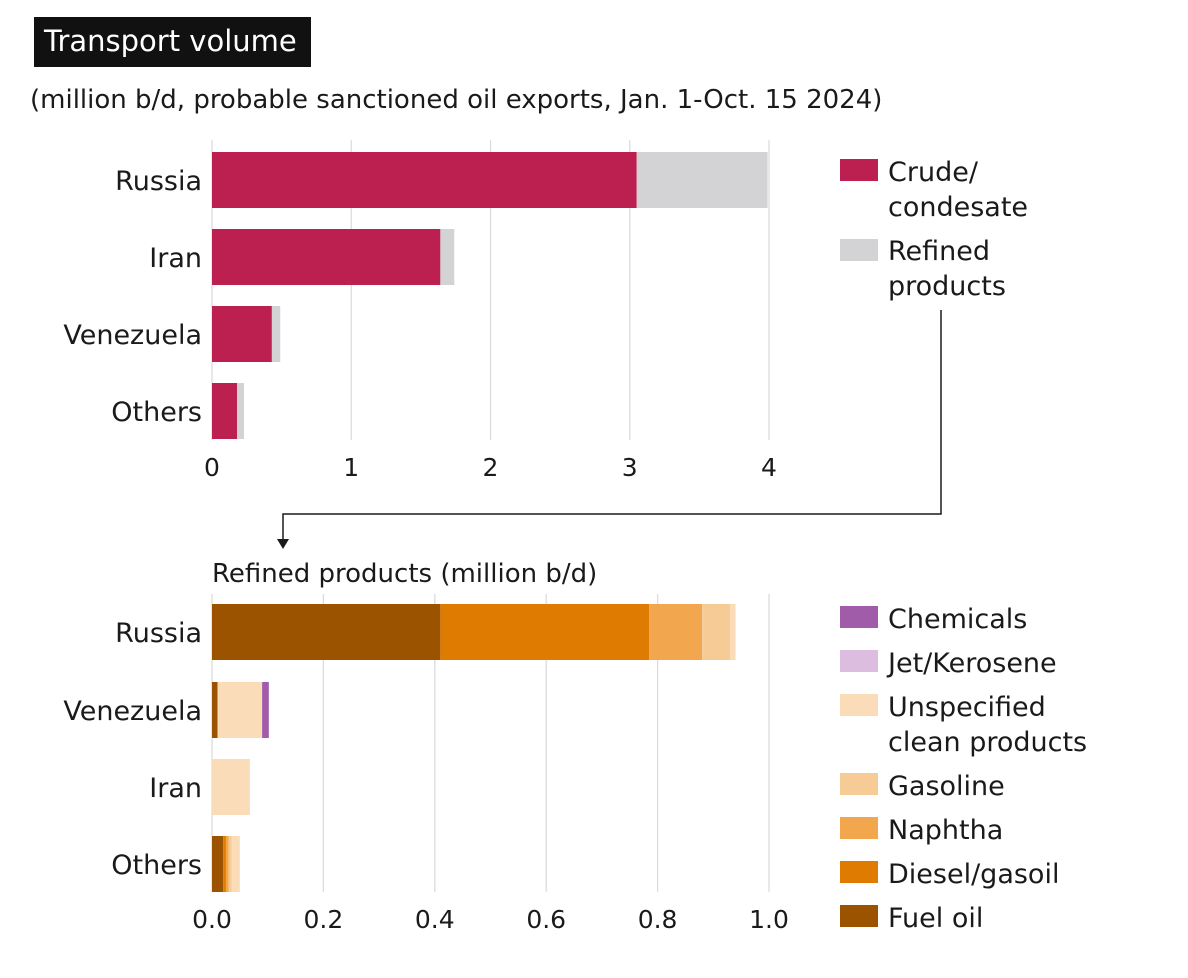 The height and width of the screenshot is (978, 1188). Describe the element at coordinates (447, 257) in the screenshot. I see `bar-iran-refined-products` at that location.